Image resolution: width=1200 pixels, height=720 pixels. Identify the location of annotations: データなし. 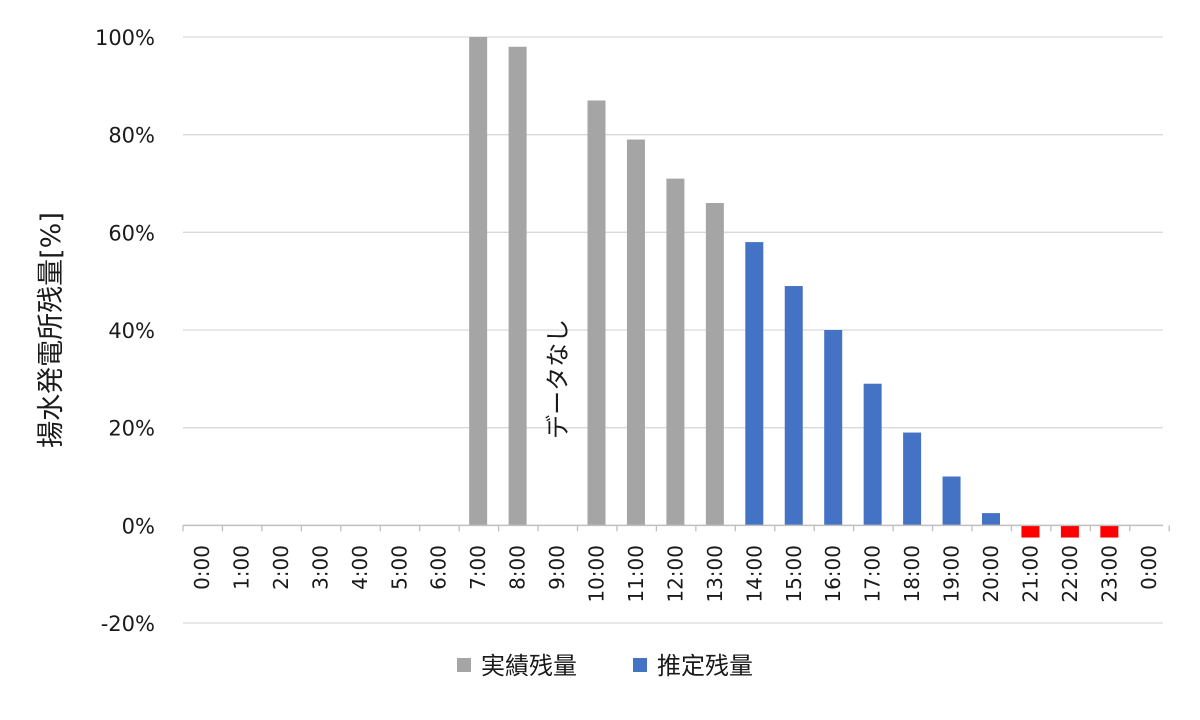
(558, 379).